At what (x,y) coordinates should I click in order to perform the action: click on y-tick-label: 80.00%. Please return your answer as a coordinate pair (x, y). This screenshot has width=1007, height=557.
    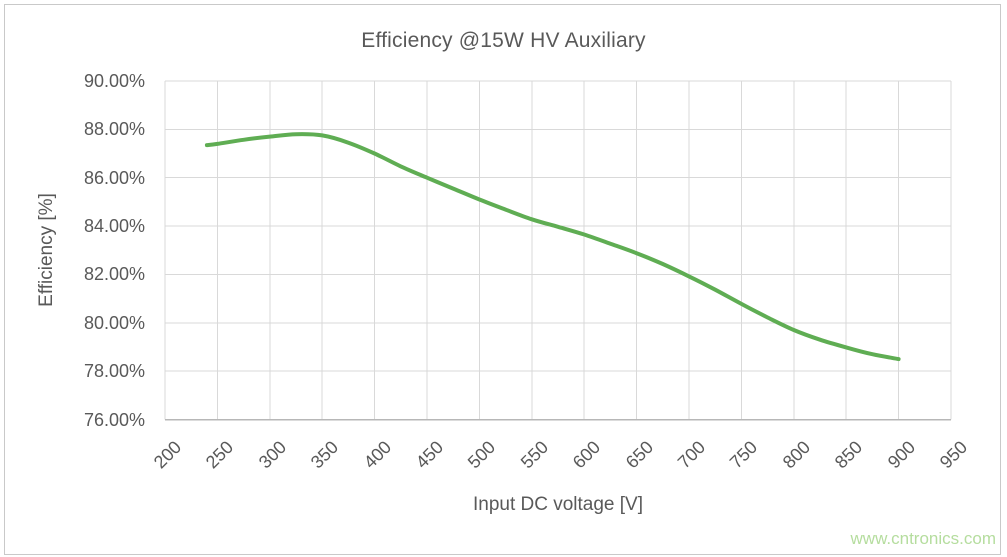
    Looking at the image, I should click on (114, 322).